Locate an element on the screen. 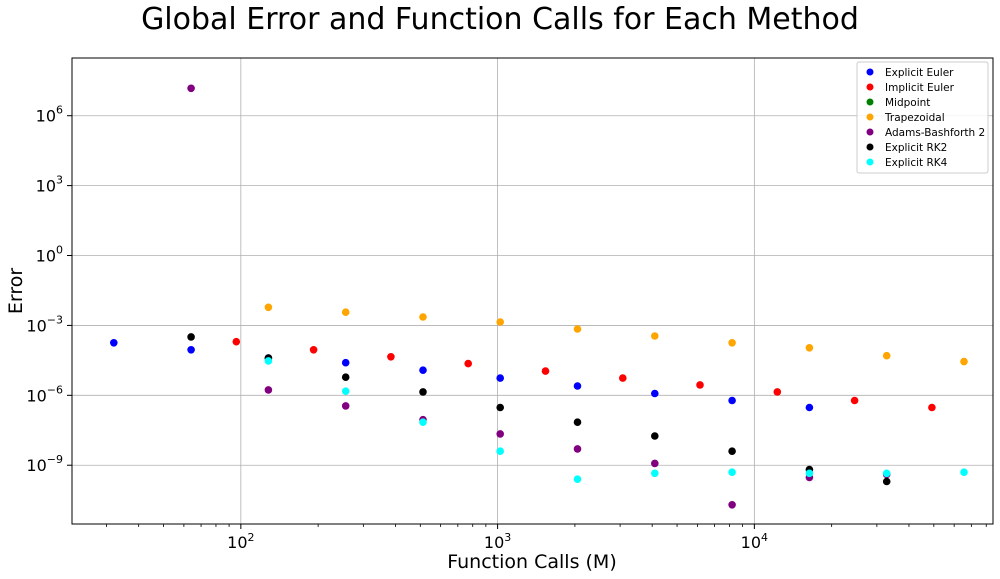 This screenshot has width=1000, height=579. y-tick-label: 10³ is located at coordinates (49, 185).